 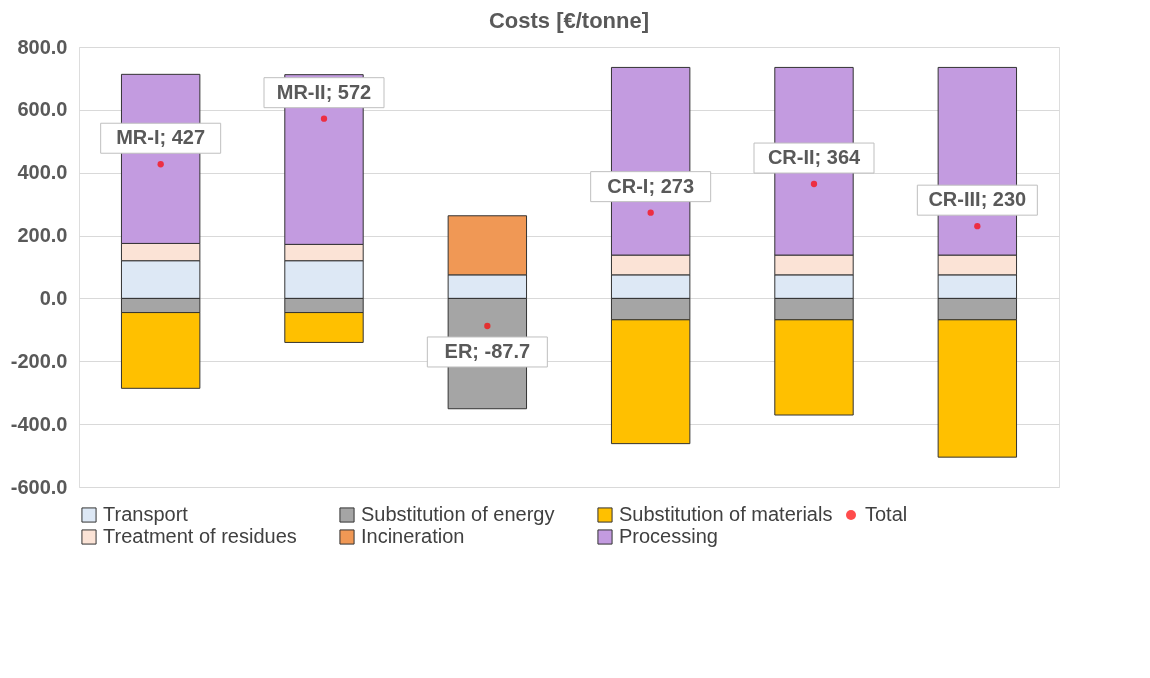 What do you see at coordinates (569, 20) in the screenshot?
I see `chart-title: Costs [€/tonne]` at bounding box center [569, 20].